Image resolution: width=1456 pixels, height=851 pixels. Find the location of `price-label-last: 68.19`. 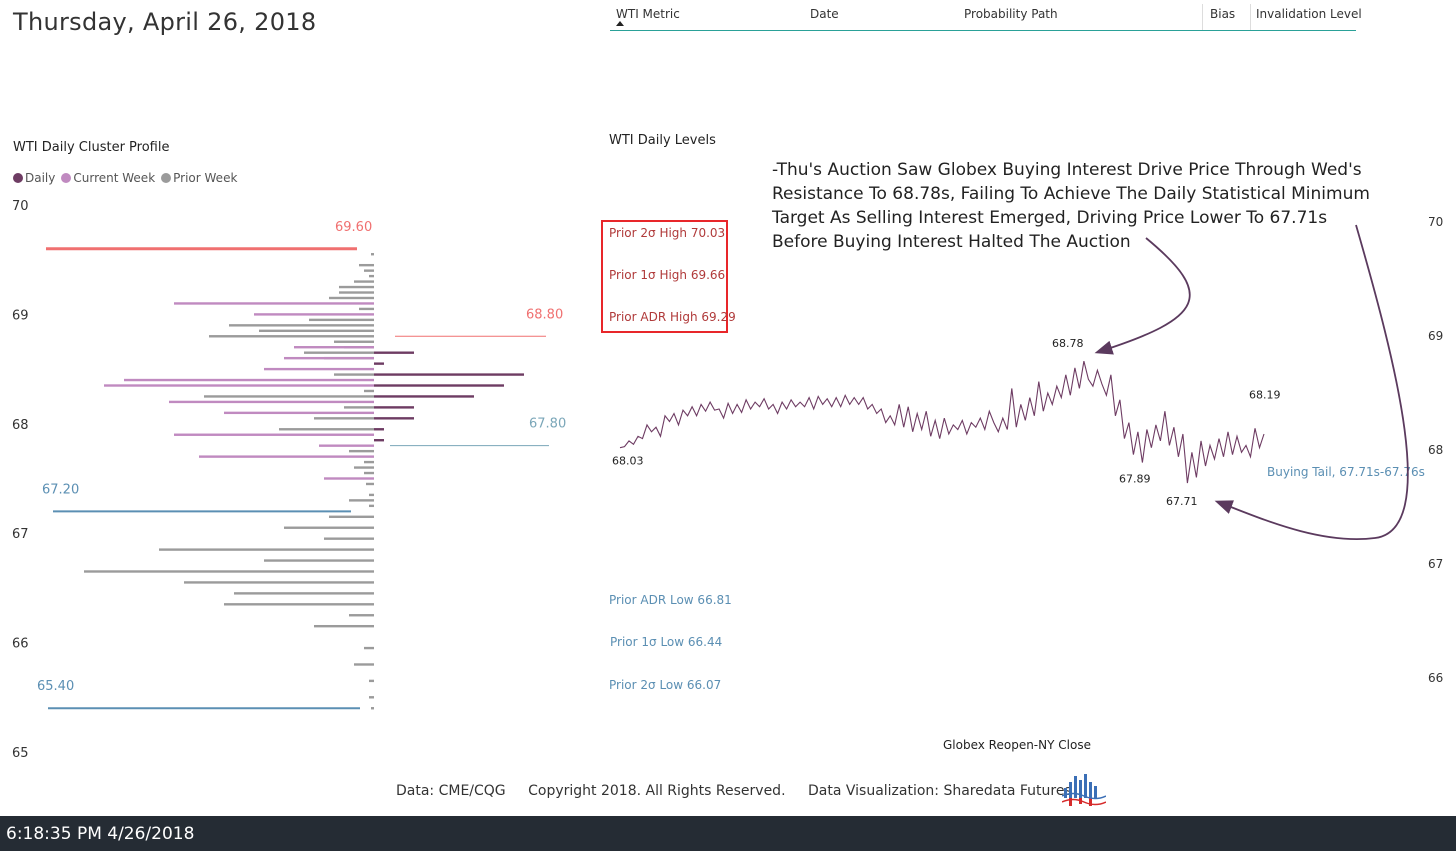

price-label-last: 68.19 is located at coordinates (1265, 394).